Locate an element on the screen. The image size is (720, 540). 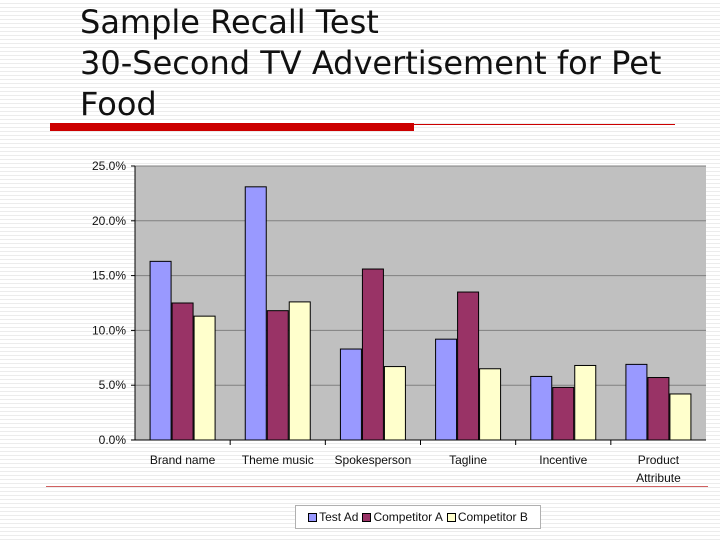
legend-label-competitor-a: Competitor A is located at coordinates (408, 517).